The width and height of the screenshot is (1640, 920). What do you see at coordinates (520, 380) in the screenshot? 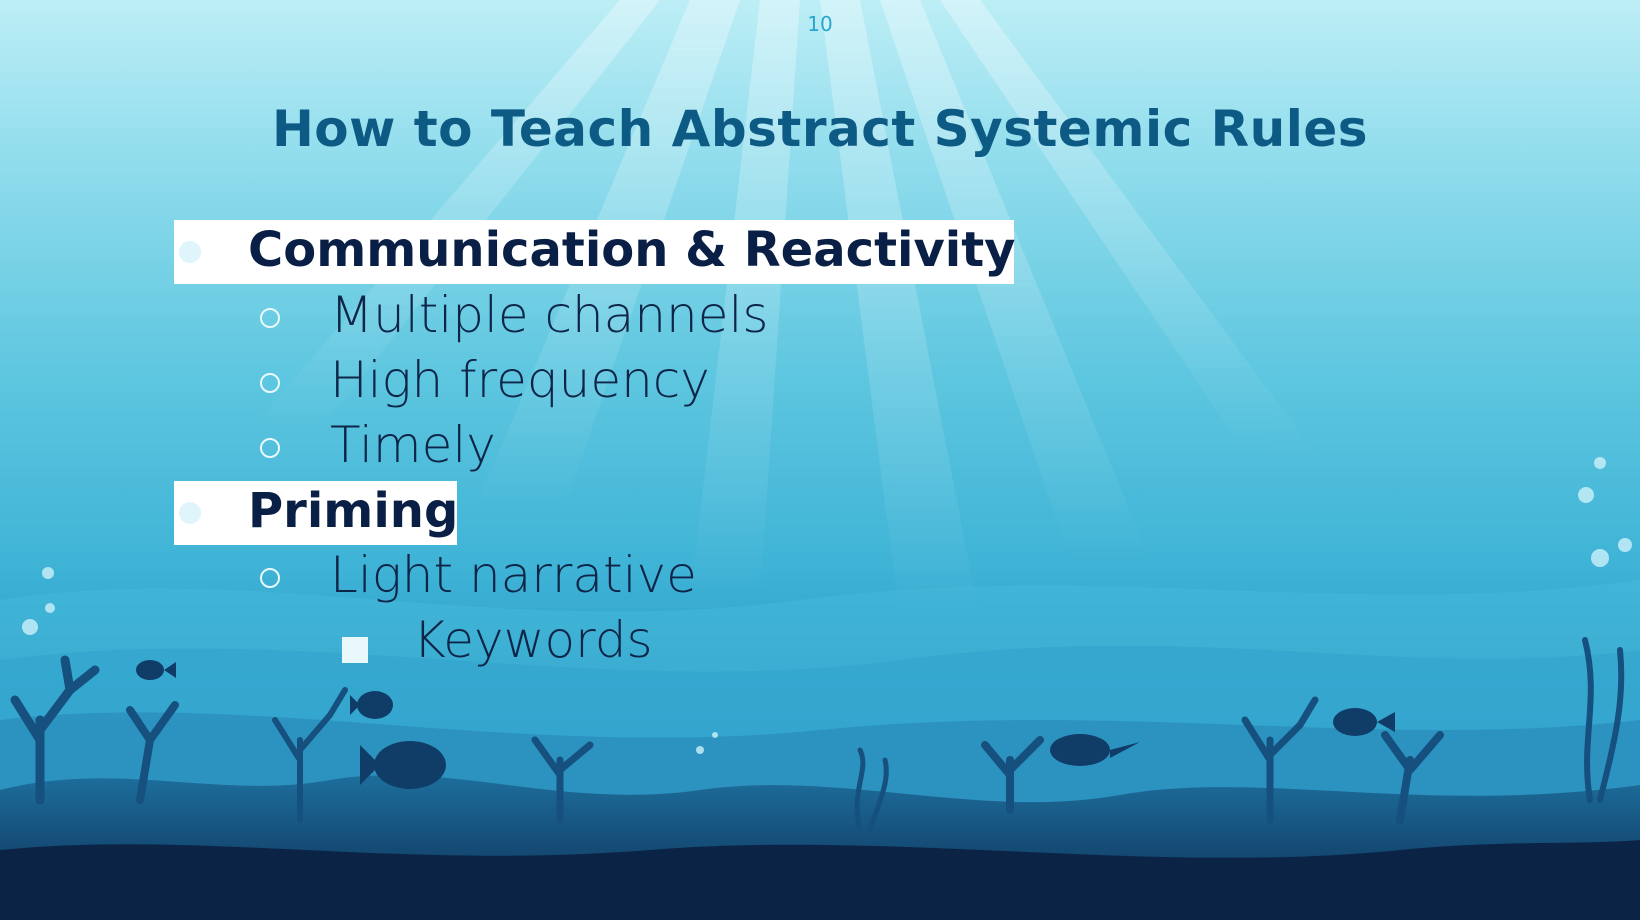
I see `bullet-text: High frequency` at bounding box center [520, 380].